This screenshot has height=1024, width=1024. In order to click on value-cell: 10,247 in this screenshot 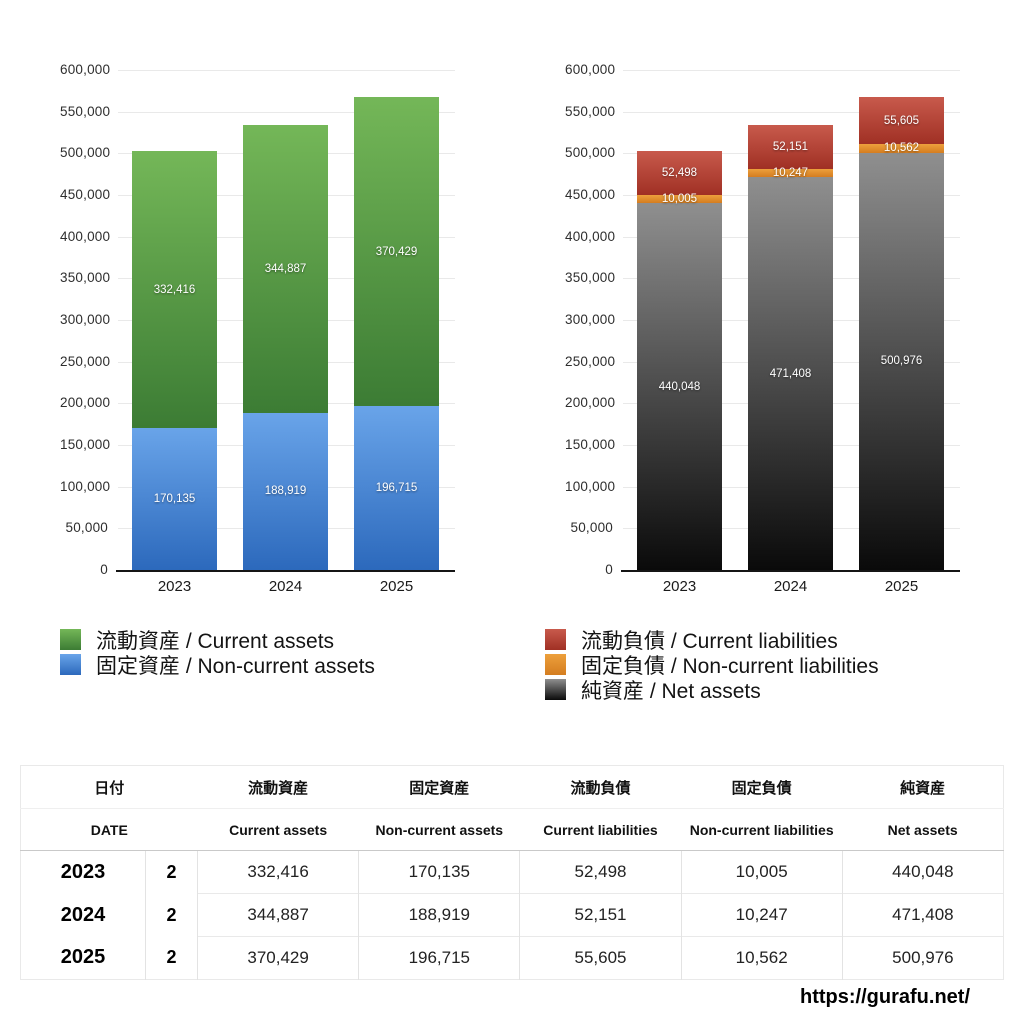, I will do `click(762, 915)`.